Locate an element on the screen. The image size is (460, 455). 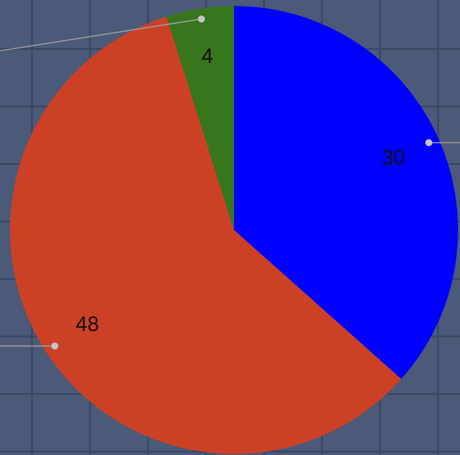
data-label: 4 is located at coordinates (207, 56).